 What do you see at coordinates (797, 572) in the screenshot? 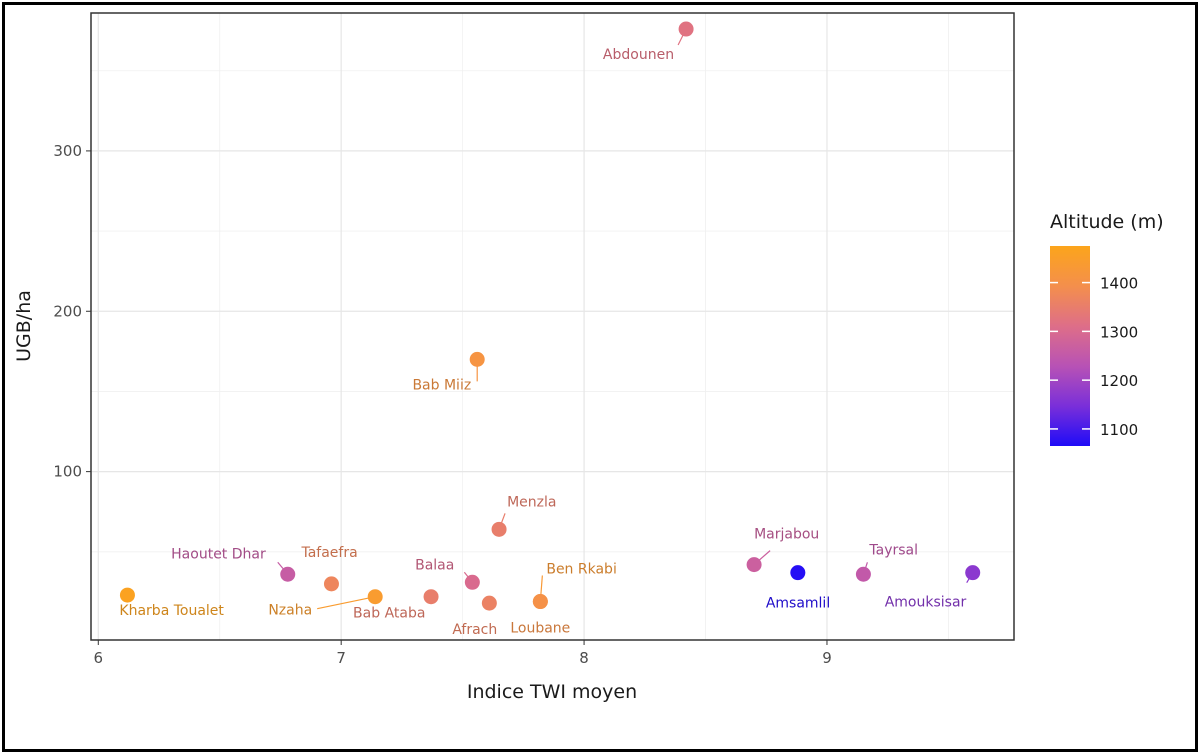
I see `point-amsamlil` at bounding box center [797, 572].